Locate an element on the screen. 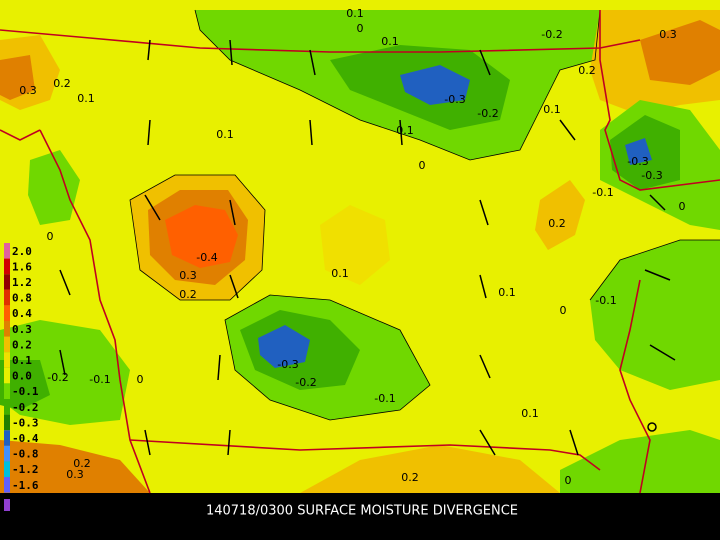  legend-label: 0.0 is located at coordinates (22, 376).